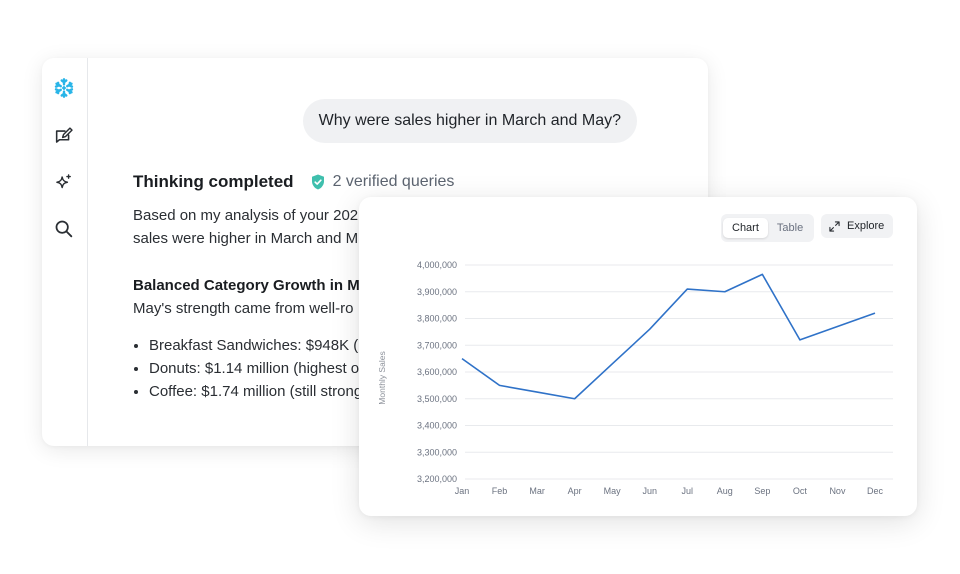 This screenshot has width=960, height=574. What do you see at coordinates (246, 238) in the screenshot?
I see `answer-text: sales were higher in March and M` at bounding box center [246, 238].